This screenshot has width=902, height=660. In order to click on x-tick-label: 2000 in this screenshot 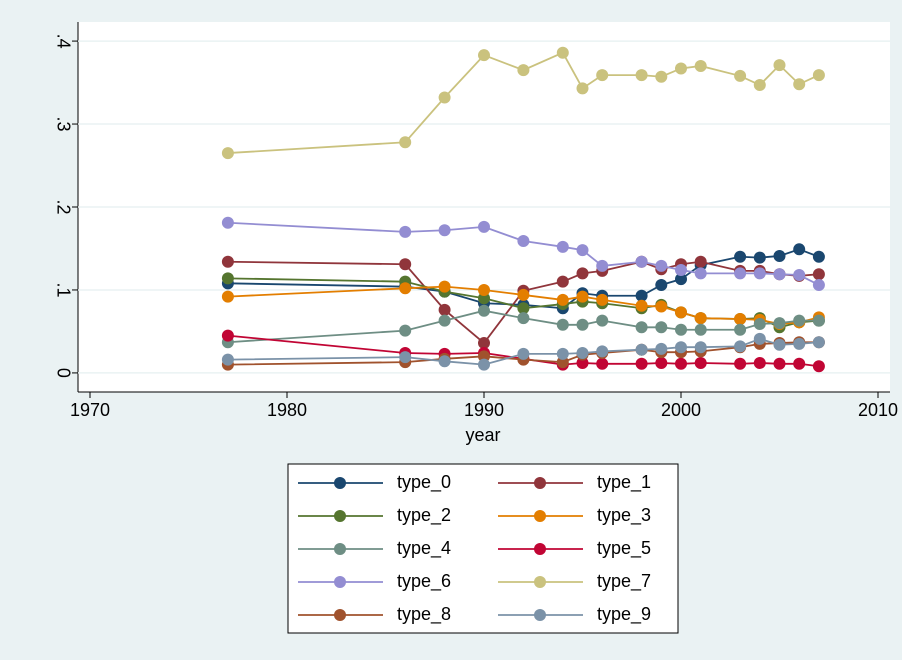, I will do `click(681, 410)`.